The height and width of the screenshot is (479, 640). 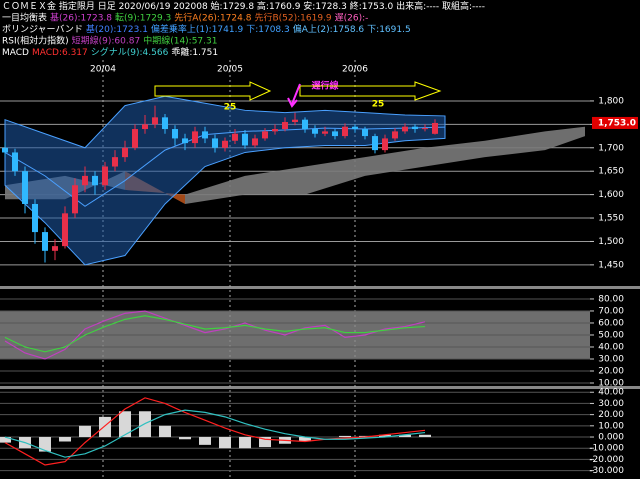 I want to click on y-tick-label: 80.00, so click(x=611, y=299).